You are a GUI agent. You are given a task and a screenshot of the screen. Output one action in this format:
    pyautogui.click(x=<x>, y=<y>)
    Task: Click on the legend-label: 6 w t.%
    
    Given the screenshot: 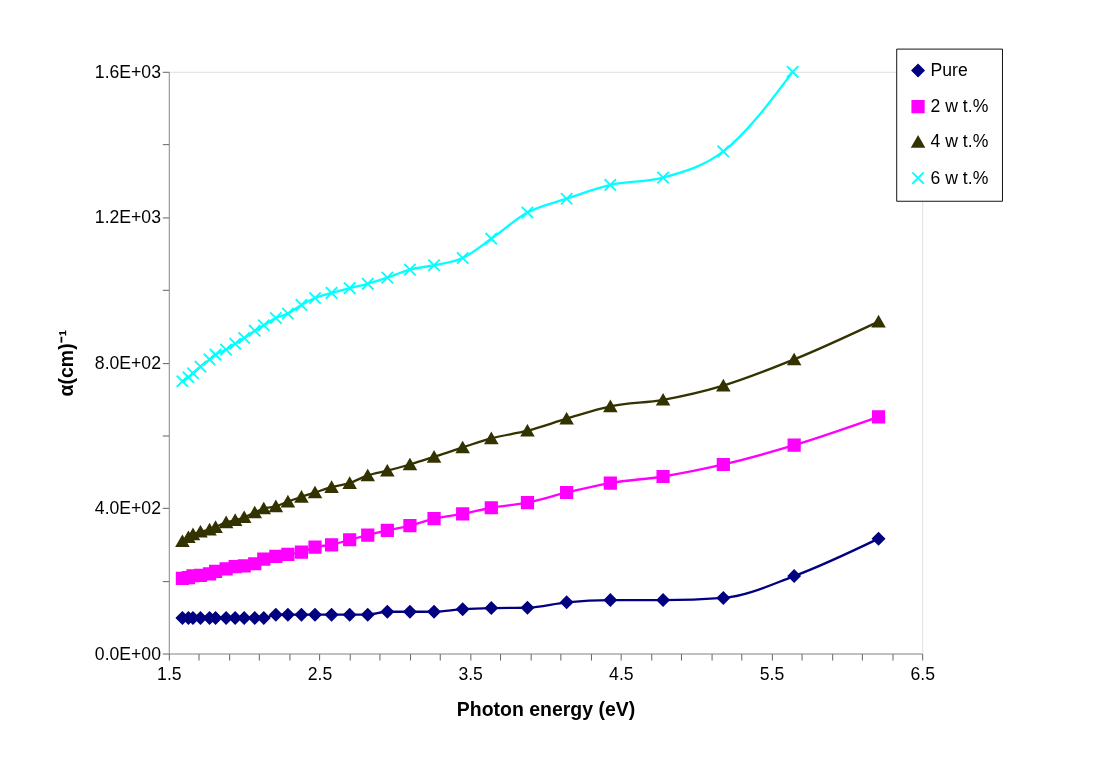 What is the action you would take?
    pyautogui.click(x=959, y=177)
    